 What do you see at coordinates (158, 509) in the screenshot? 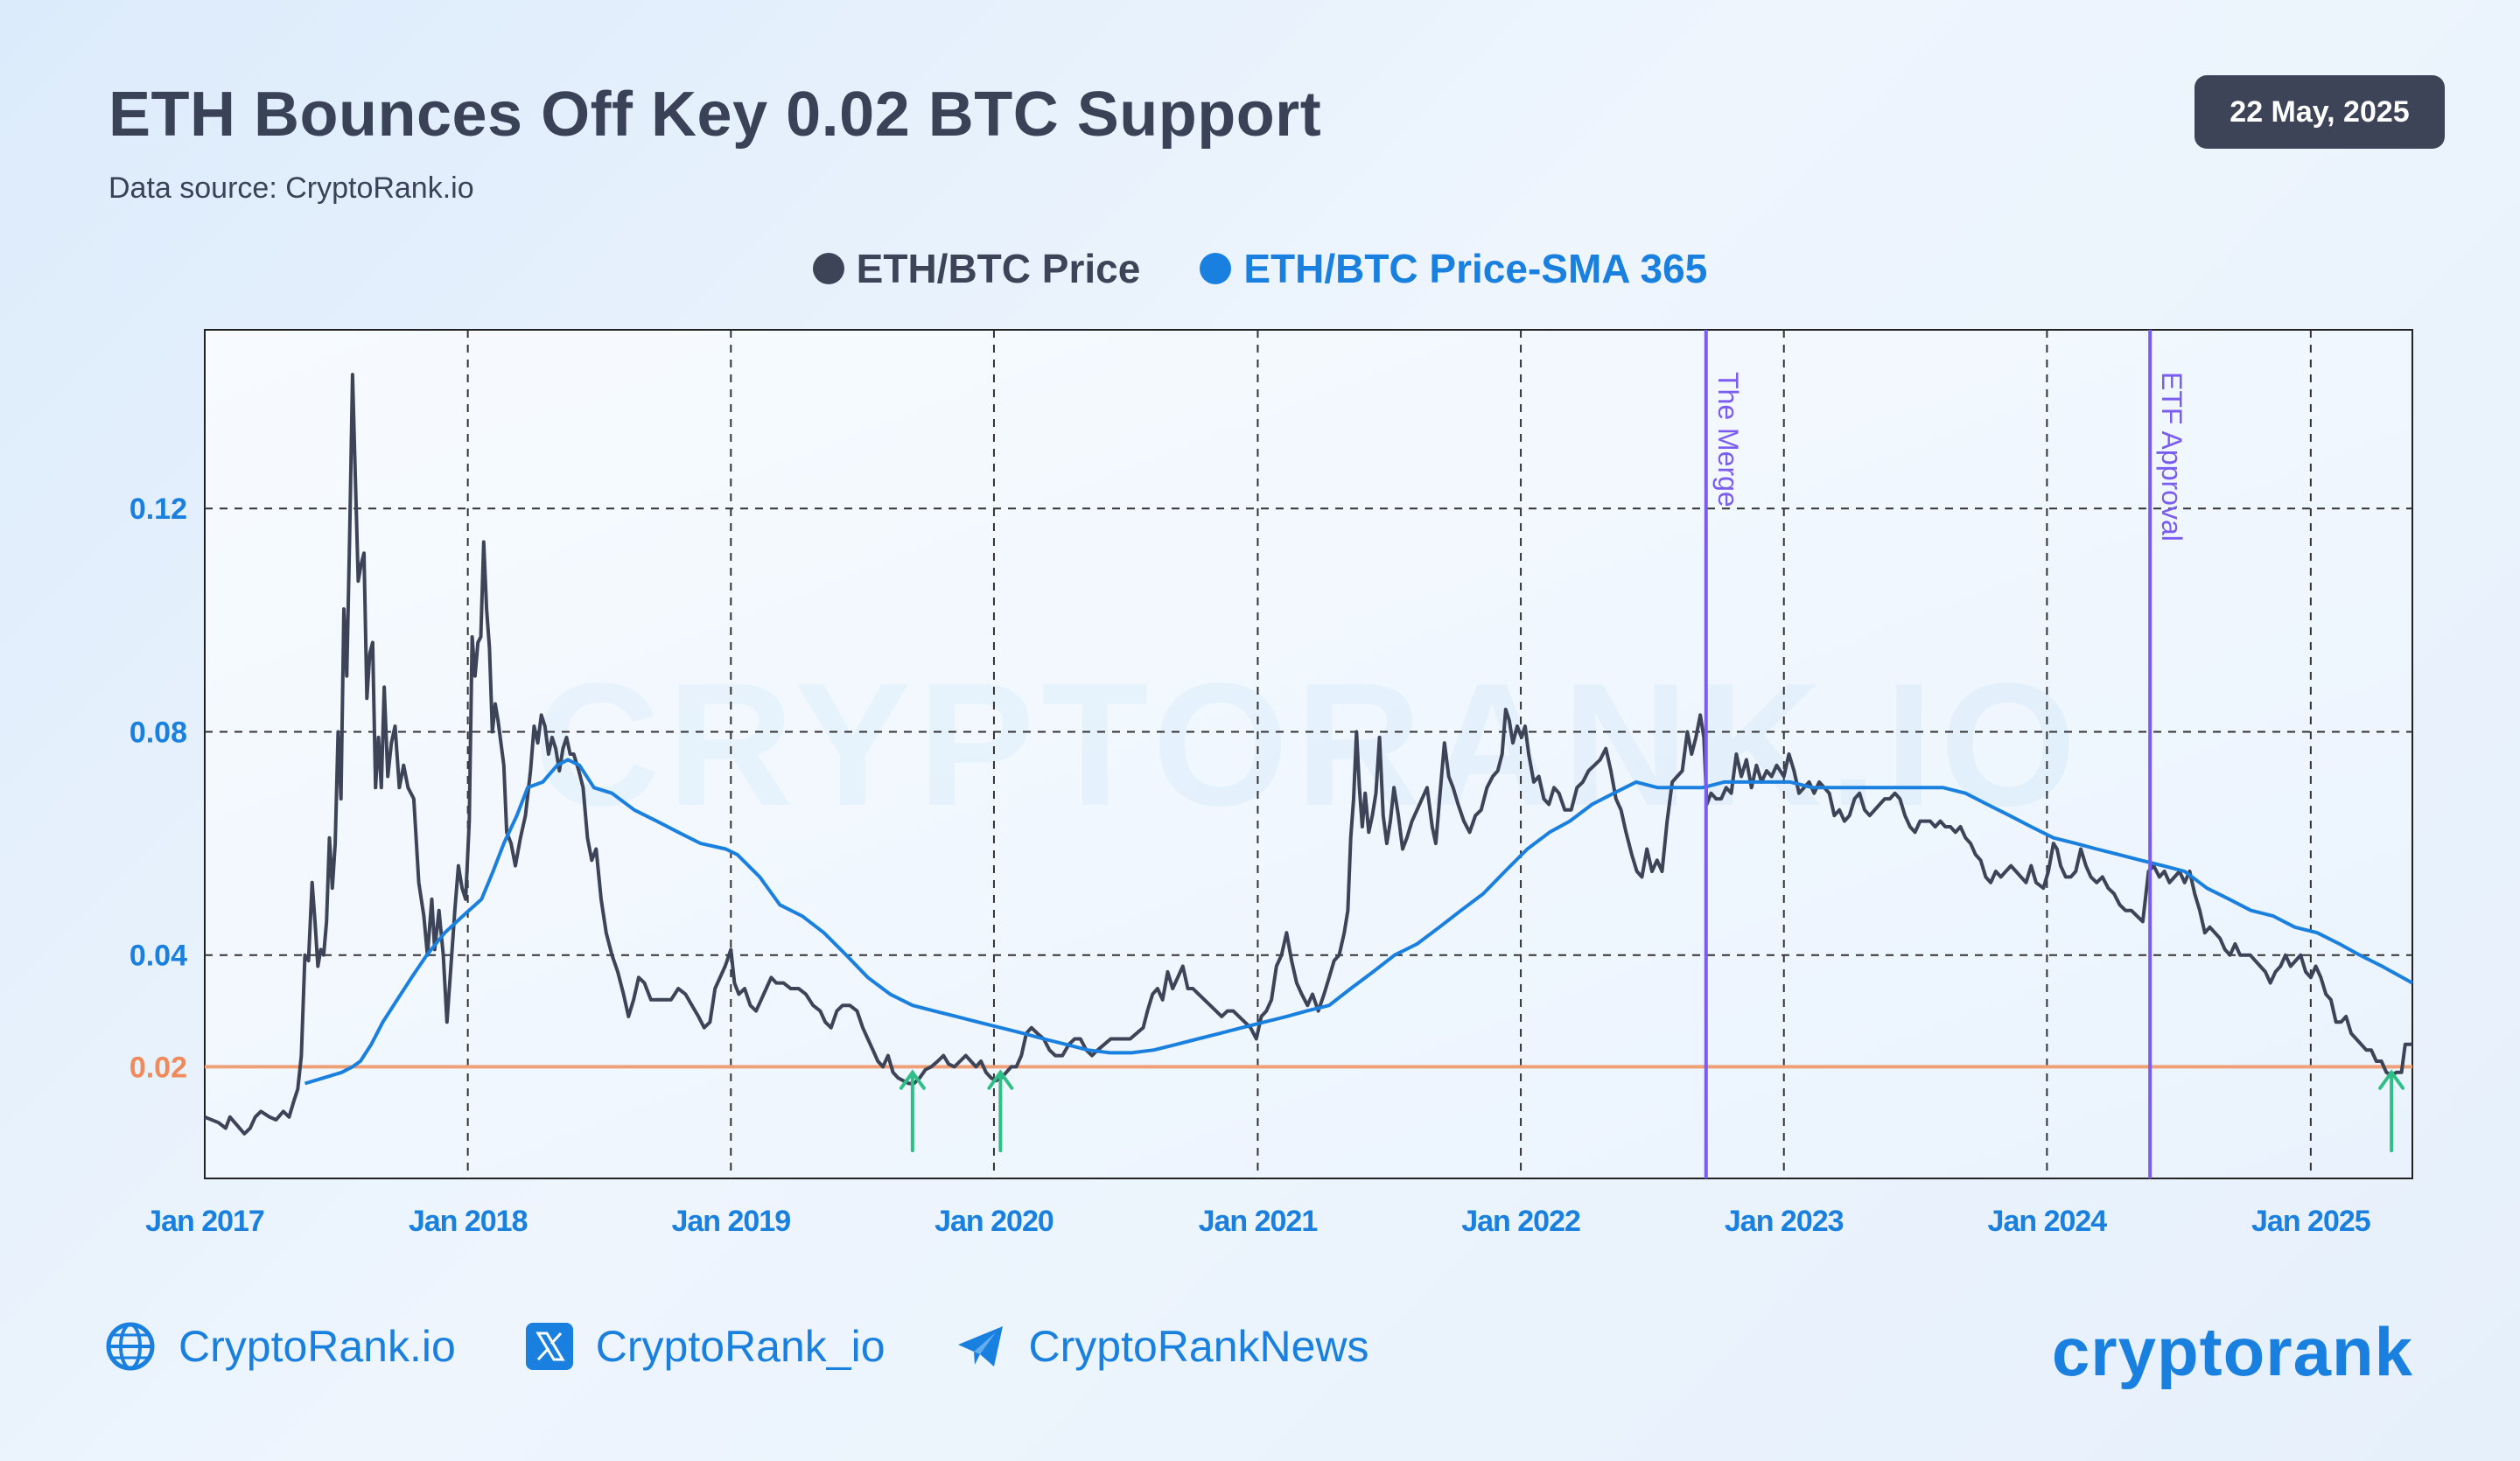
I see `y-tick-label: 0.12` at bounding box center [158, 509].